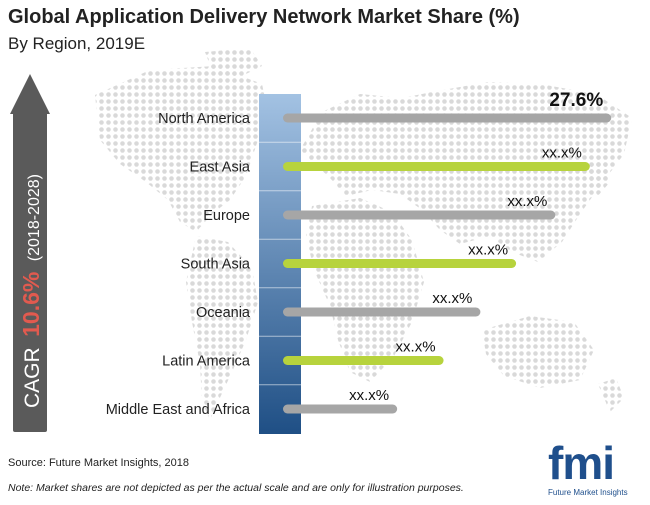 This screenshot has width=650, height=505. What do you see at coordinates (77, 43) in the screenshot?
I see `chart-subtitle: By Region, 2019E` at bounding box center [77, 43].